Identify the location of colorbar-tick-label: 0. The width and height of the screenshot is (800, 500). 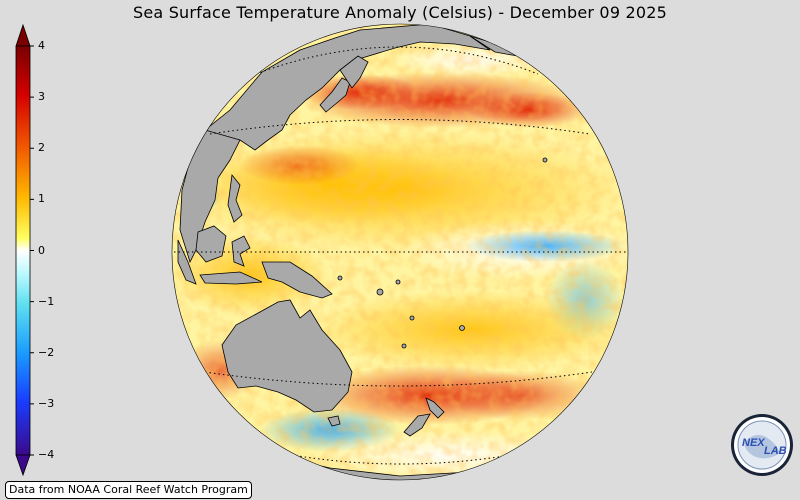
(41, 250).